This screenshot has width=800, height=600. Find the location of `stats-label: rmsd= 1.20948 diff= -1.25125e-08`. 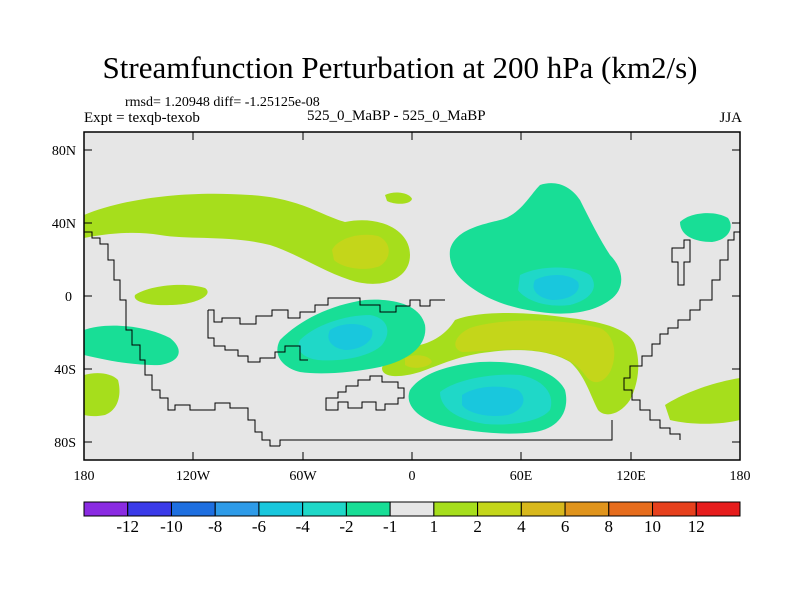

stats-label: rmsd= 1.20948 diff= -1.25125e-08 is located at coordinates (222, 102).